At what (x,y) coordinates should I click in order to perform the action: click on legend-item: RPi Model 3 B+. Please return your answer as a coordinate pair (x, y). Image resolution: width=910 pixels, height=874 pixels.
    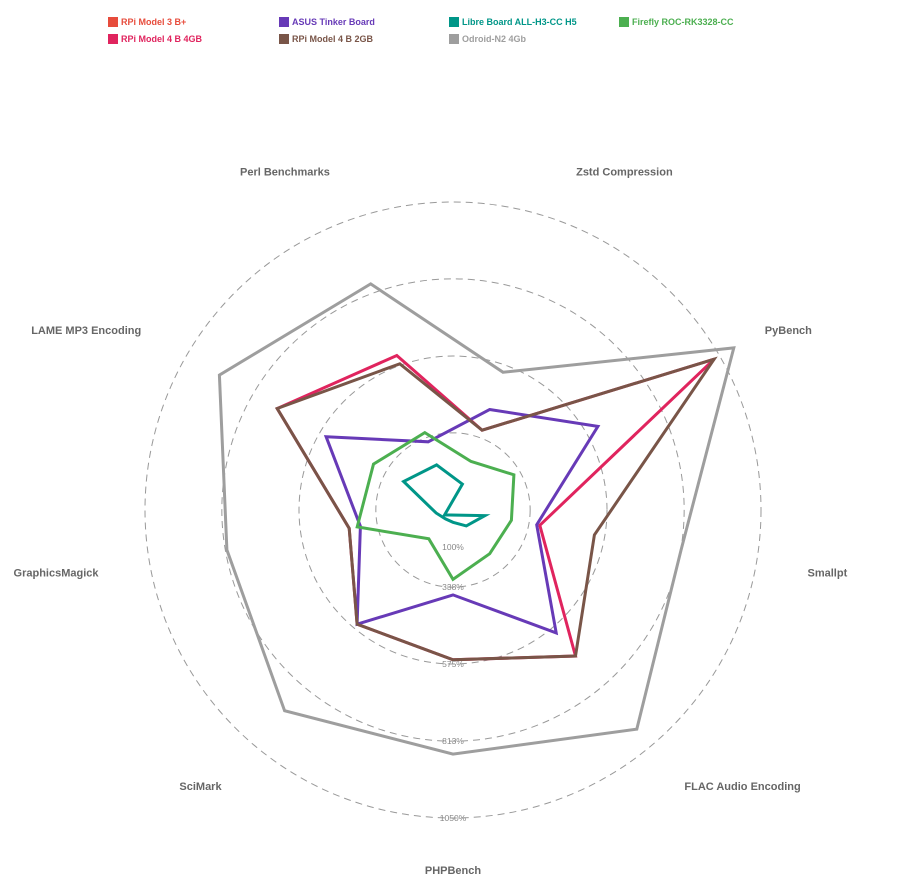
    Looking at the image, I should click on (147, 22).